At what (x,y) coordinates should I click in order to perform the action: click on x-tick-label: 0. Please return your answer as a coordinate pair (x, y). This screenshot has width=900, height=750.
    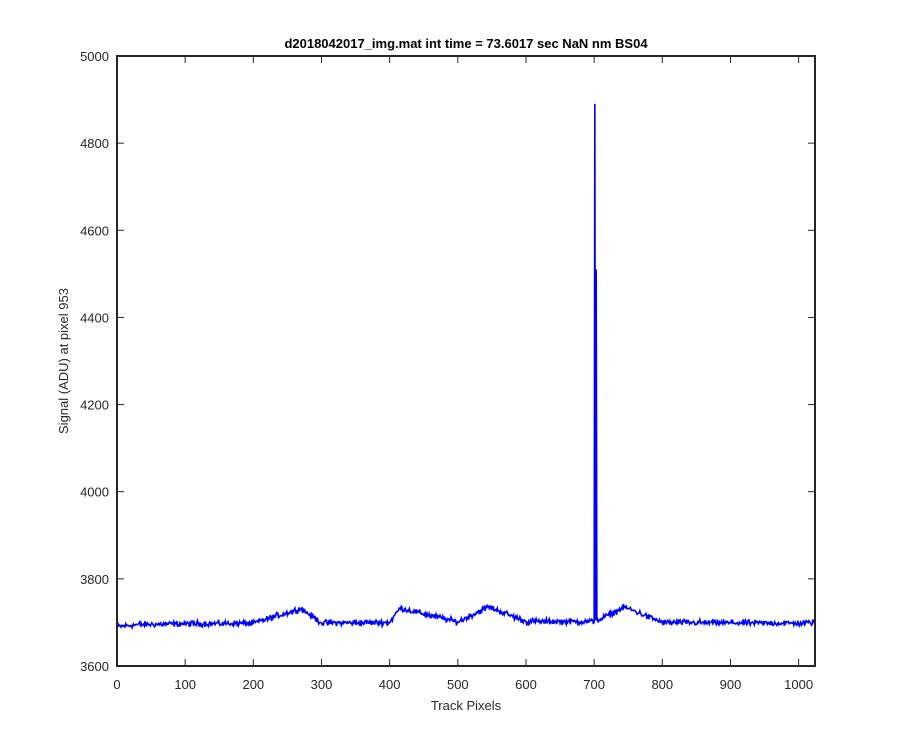
    Looking at the image, I should click on (116, 684).